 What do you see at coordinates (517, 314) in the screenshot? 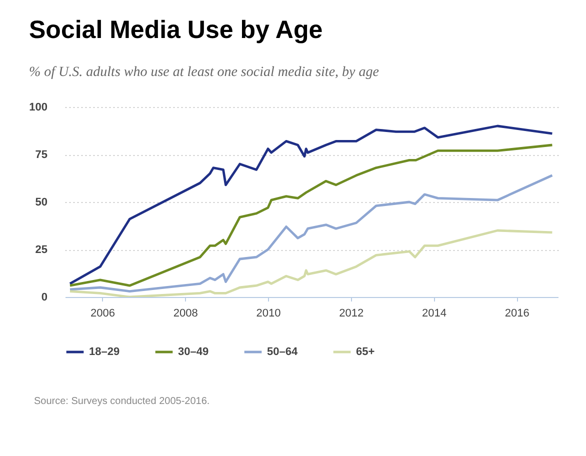
I see `x-tick-label: 2016` at bounding box center [517, 314].